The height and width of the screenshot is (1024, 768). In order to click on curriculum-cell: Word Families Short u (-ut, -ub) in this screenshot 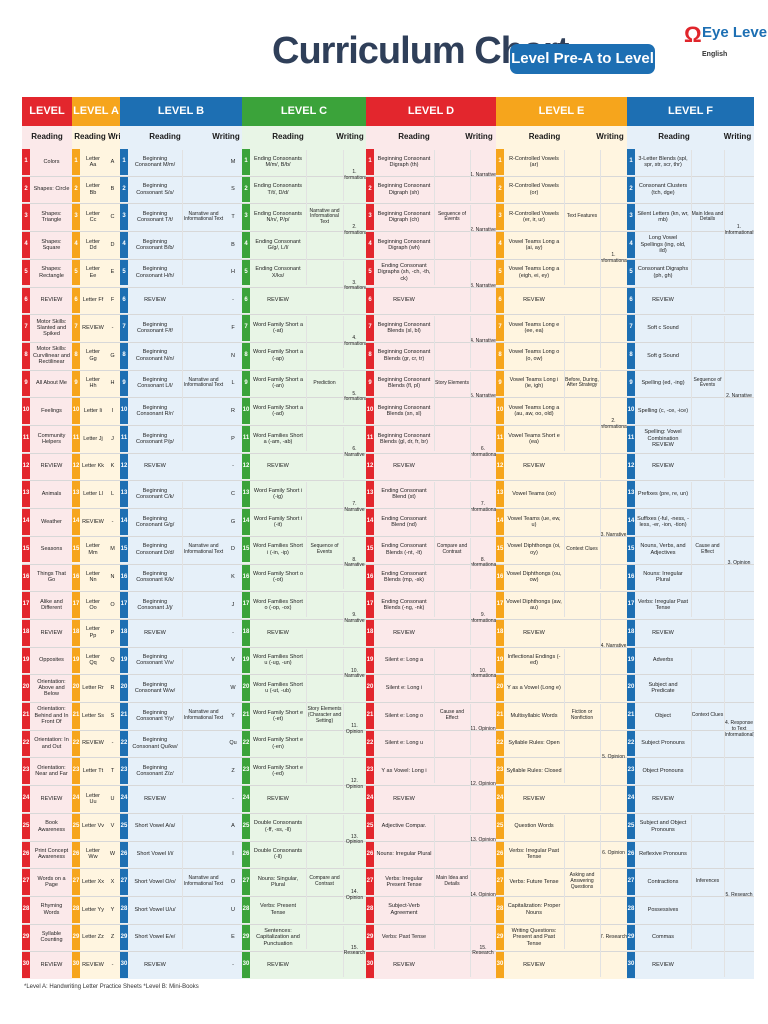, I will do `click(278, 688)`.